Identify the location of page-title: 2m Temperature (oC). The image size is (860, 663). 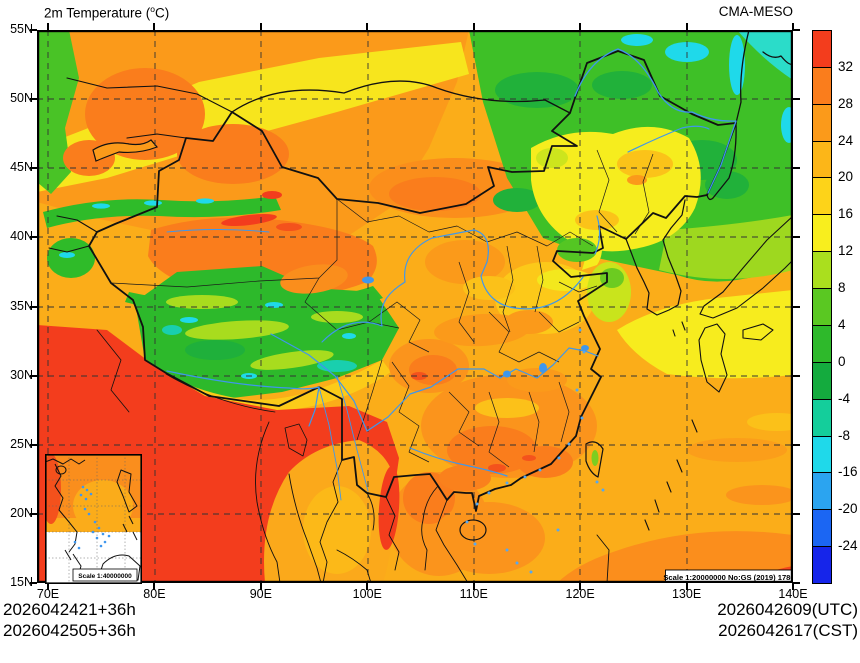
(107, 12).